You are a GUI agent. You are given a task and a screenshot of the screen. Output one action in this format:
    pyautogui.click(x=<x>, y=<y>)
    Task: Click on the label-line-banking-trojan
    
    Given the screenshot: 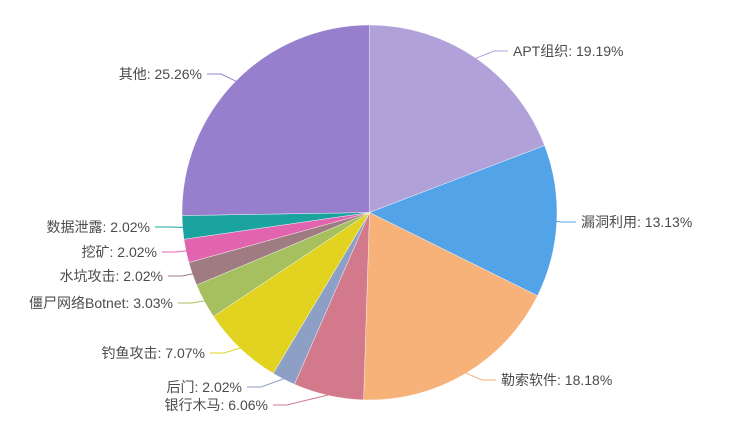 What is the action you would take?
    pyautogui.click(x=301, y=400)
    